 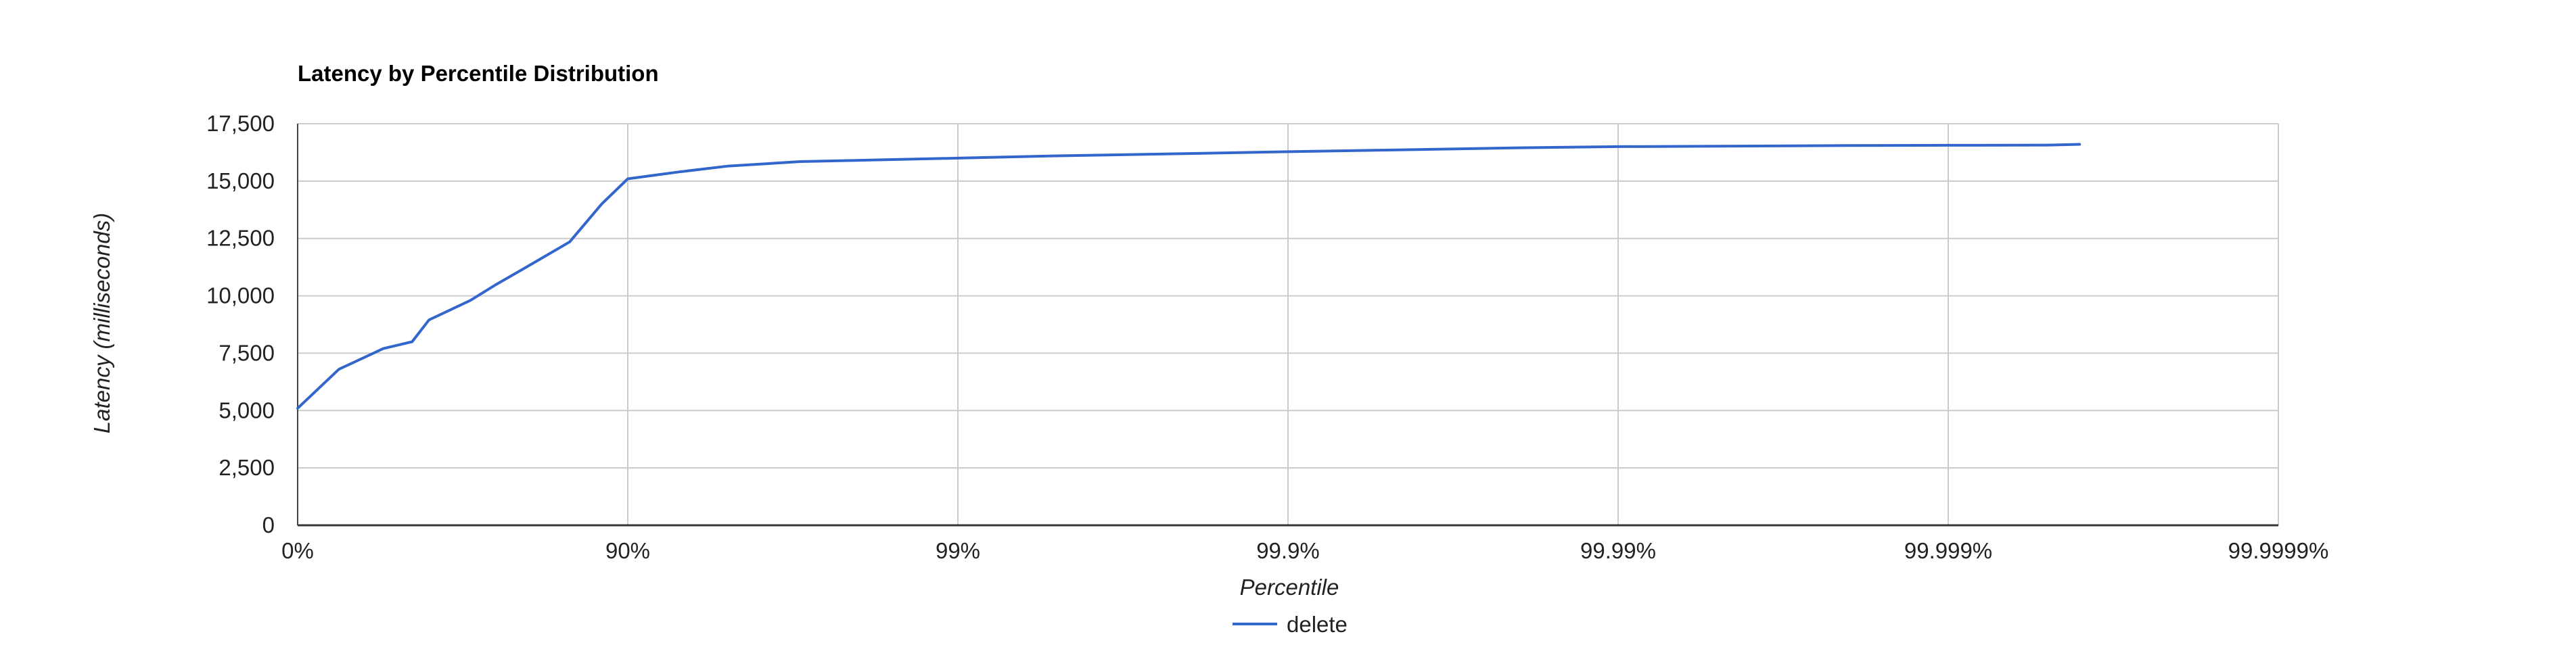 What do you see at coordinates (240, 123) in the screenshot?
I see `y-tick-label: 17,500` at bounding box center [240, 123].